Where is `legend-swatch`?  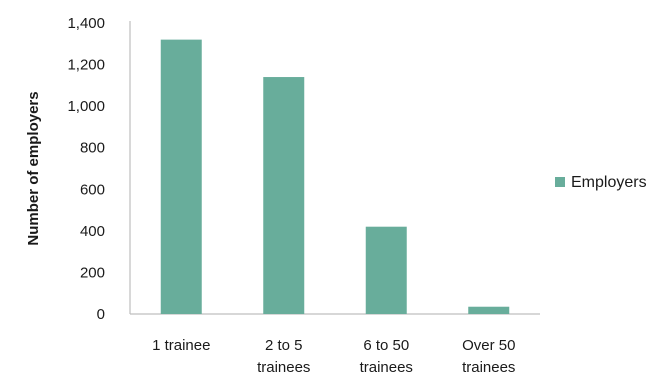 legend-swatch is located at coordinates (560, 182).